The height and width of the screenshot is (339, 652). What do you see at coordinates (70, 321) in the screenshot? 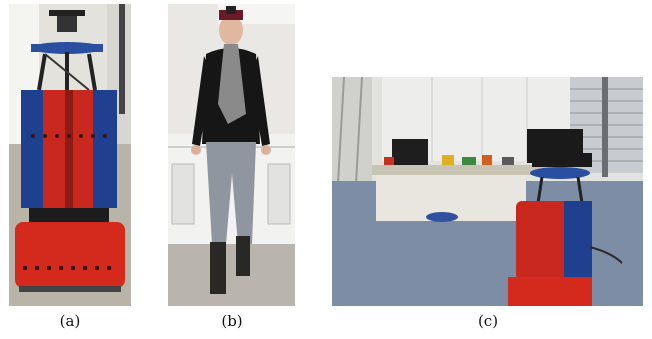
I see `caption-a: (a)` at bounding box center [70, 321].